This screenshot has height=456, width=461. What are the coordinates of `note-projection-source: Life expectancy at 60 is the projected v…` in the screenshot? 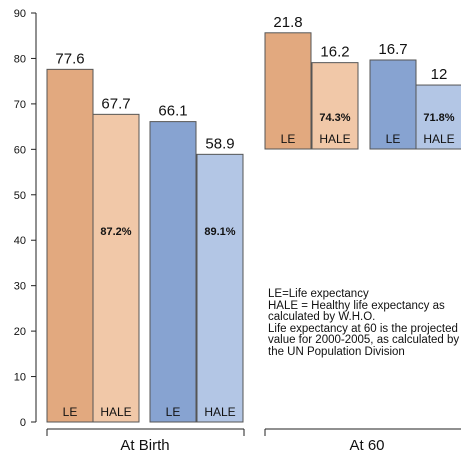 It's located at (364, 340).